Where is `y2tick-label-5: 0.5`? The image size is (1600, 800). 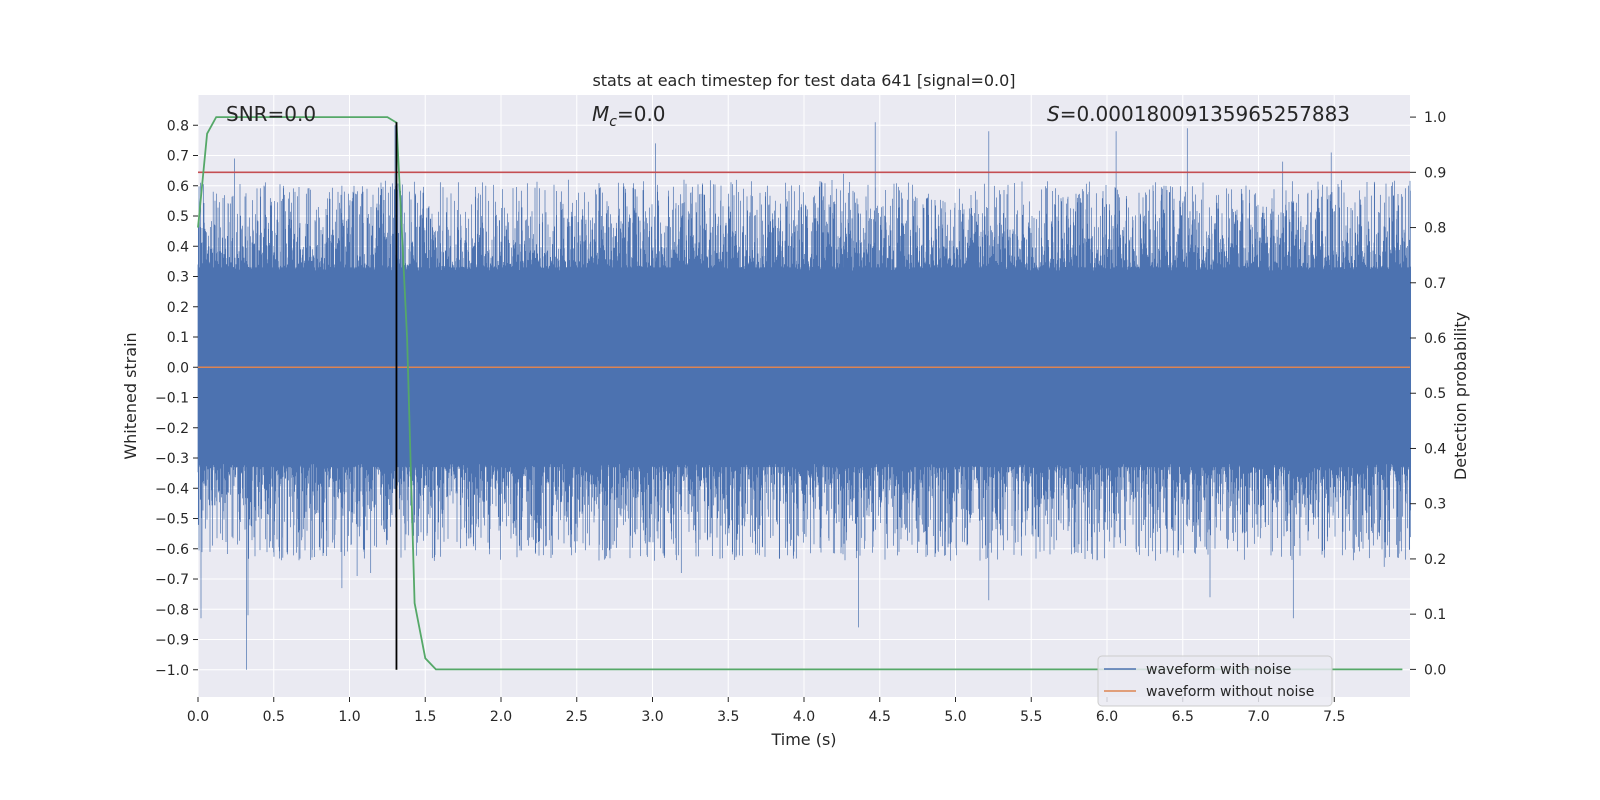 y2tick-label-5: 0.5 is located at coordinates (1435, 394).